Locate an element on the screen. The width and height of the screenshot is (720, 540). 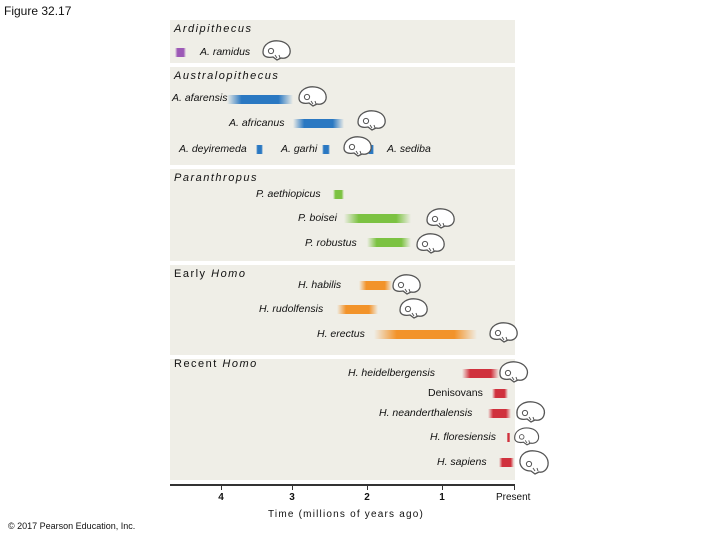
species-label-a-garhi: A. garhi is located at coordinates (299, 149).